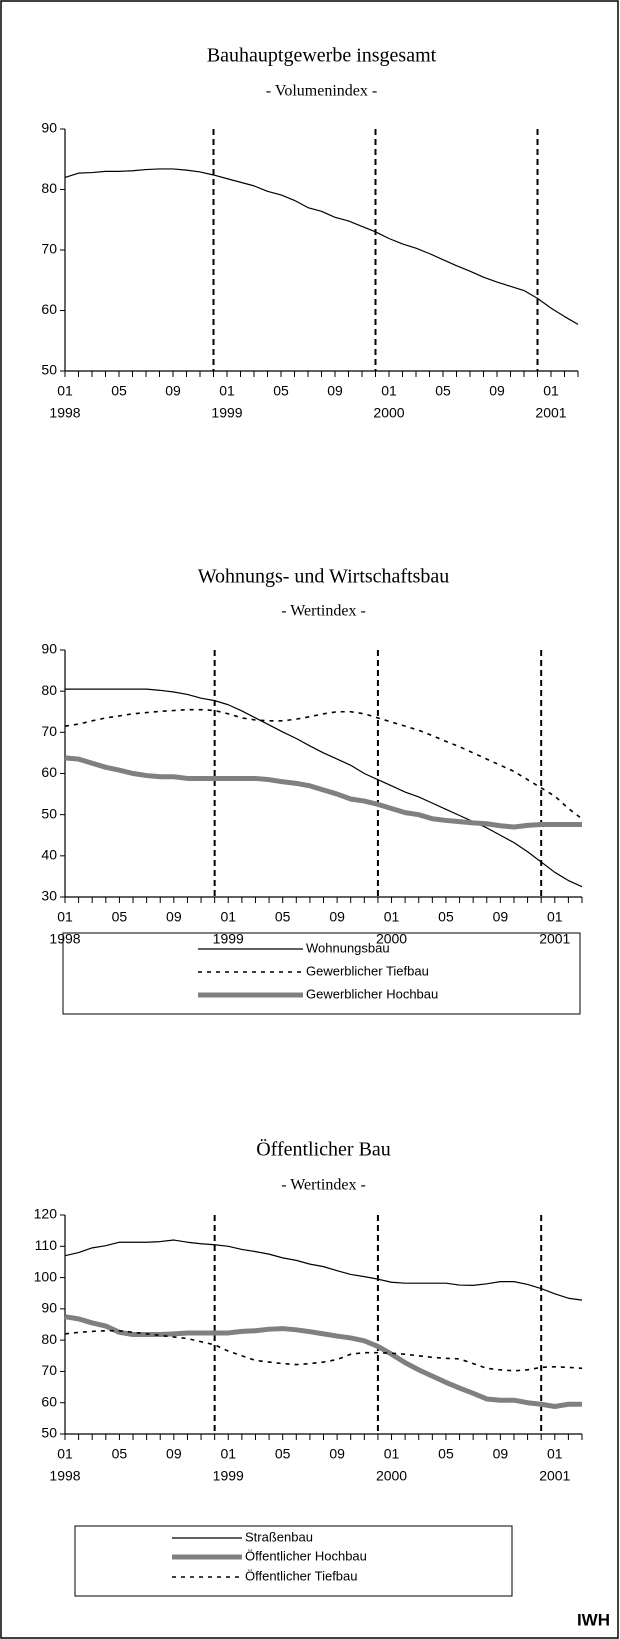  Describe the element at coordinates (324, 577) in the screenshot. I see `chart-title: Wohnungs- und Wirtschaftsbau` at that location.